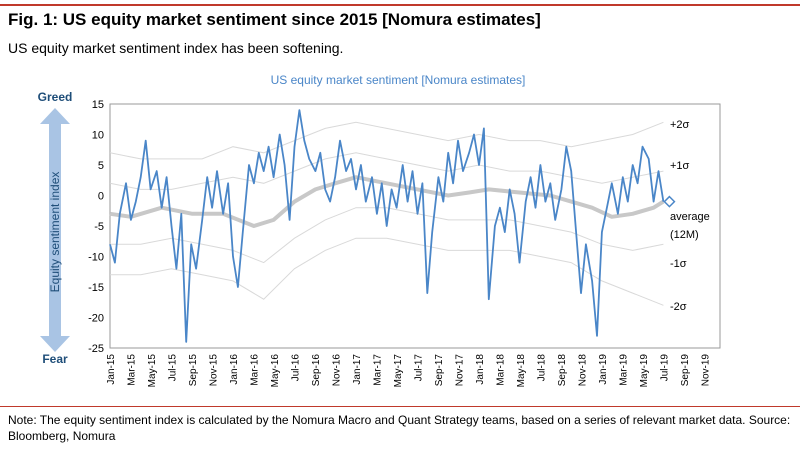 The height and width of the screenshot is (450, 800). I want to click on minus2-sigma-line, so click(387, 271).